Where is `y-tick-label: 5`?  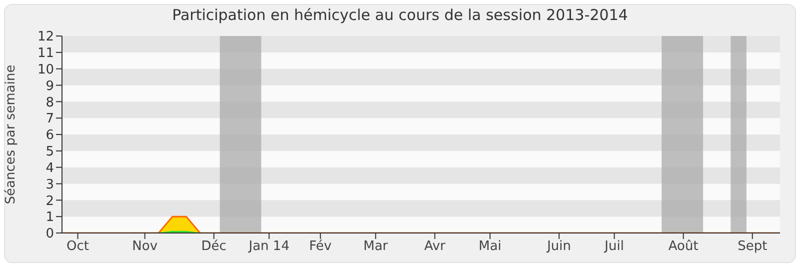 y-tick-label: 5 is located at coordinates (50, 152).